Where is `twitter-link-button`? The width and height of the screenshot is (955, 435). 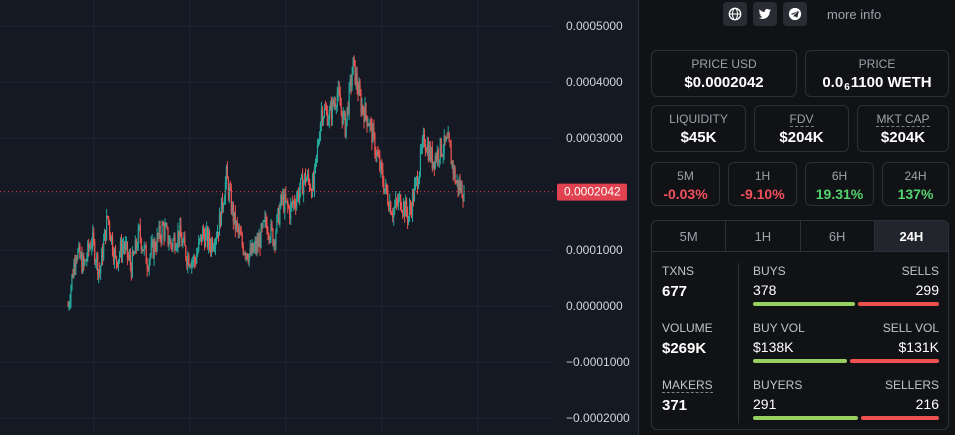 twitter-link-button is located at coordinates (765, 14).